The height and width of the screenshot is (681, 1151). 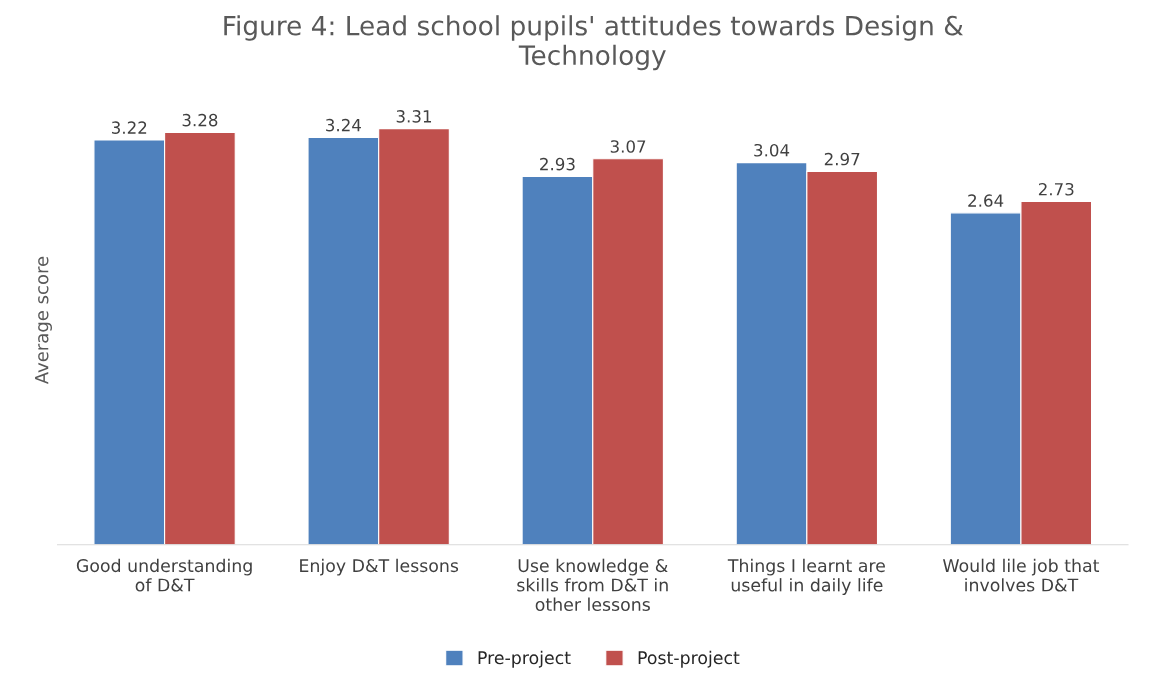 What do you see at coordinates (628, 146) in the screenshot?
I see `data-label: 3.07` at bounding box center [628, 146].